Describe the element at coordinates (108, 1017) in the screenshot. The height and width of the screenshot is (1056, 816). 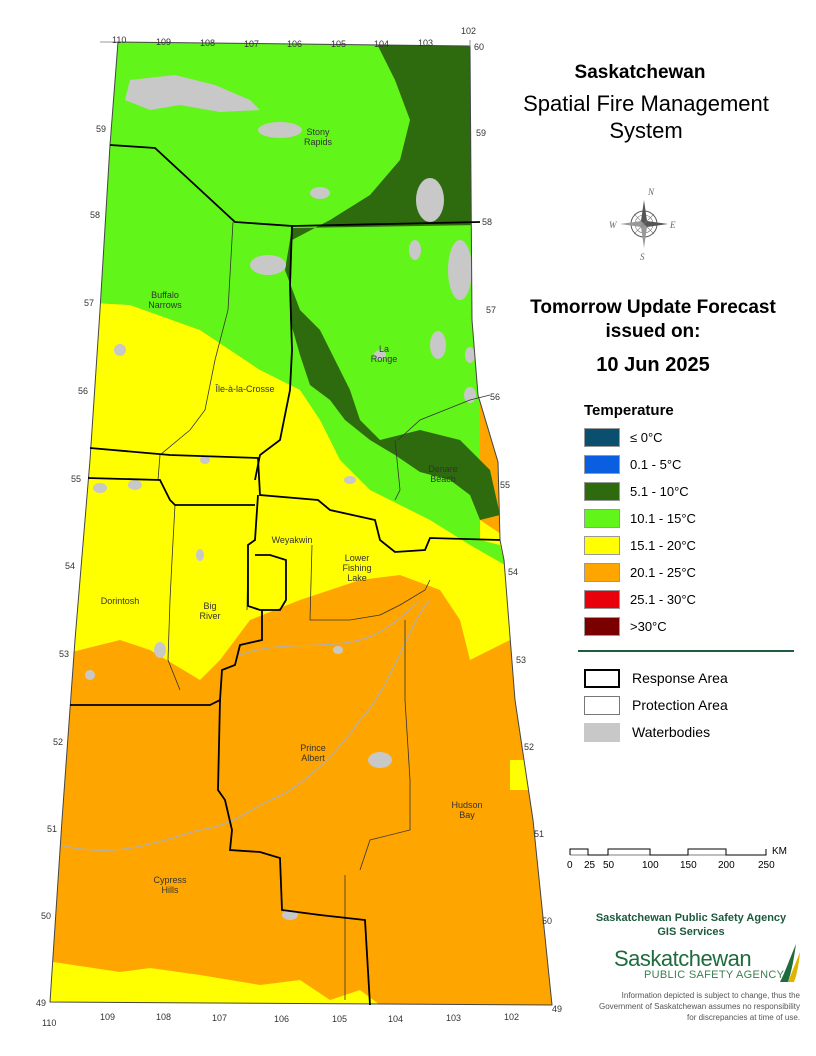
I see `lon-label-bottom: 109` at that location.